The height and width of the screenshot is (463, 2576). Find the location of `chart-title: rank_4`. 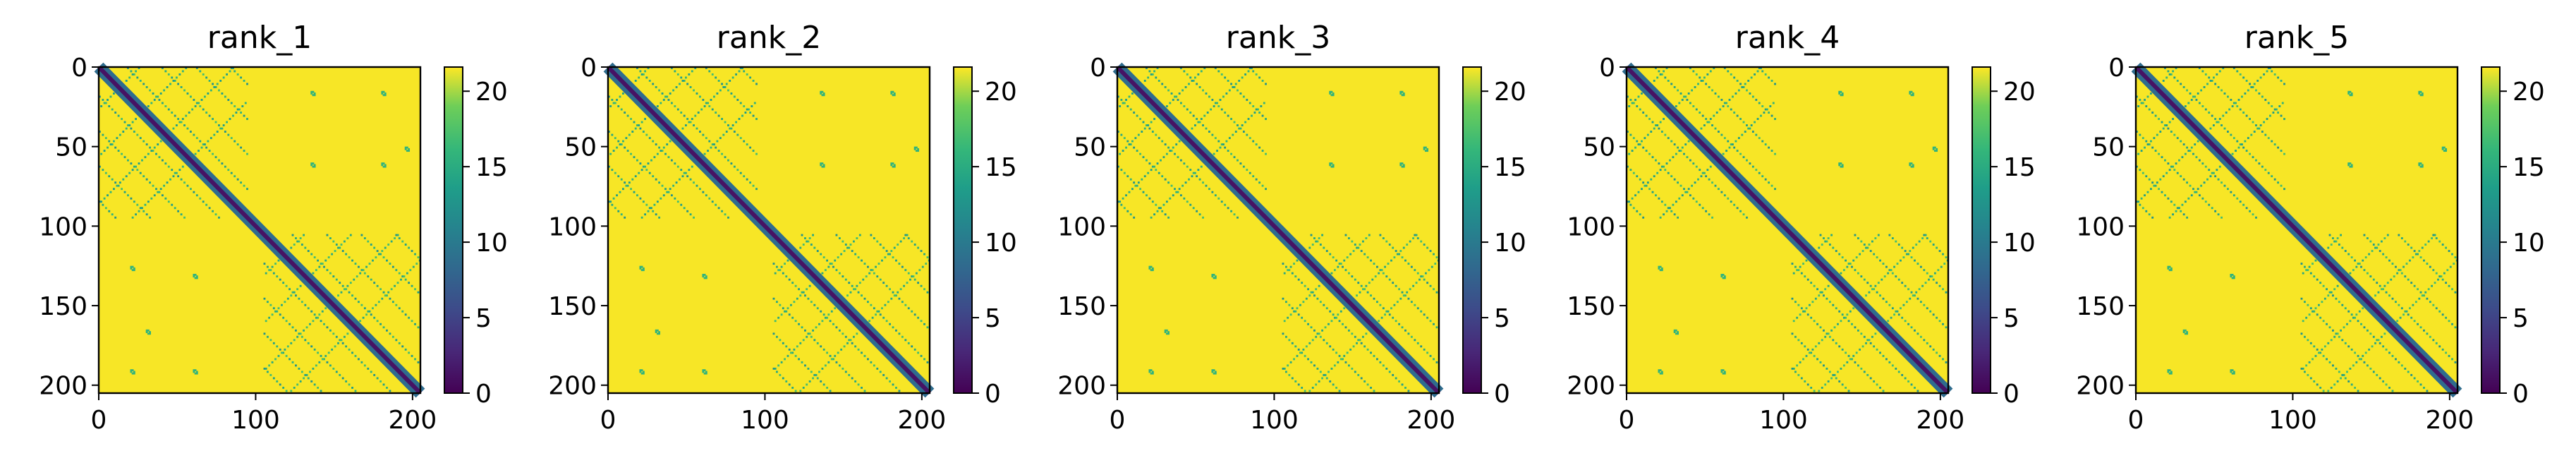

chart-title: rank_4 is located at coordinates (1787, 38).